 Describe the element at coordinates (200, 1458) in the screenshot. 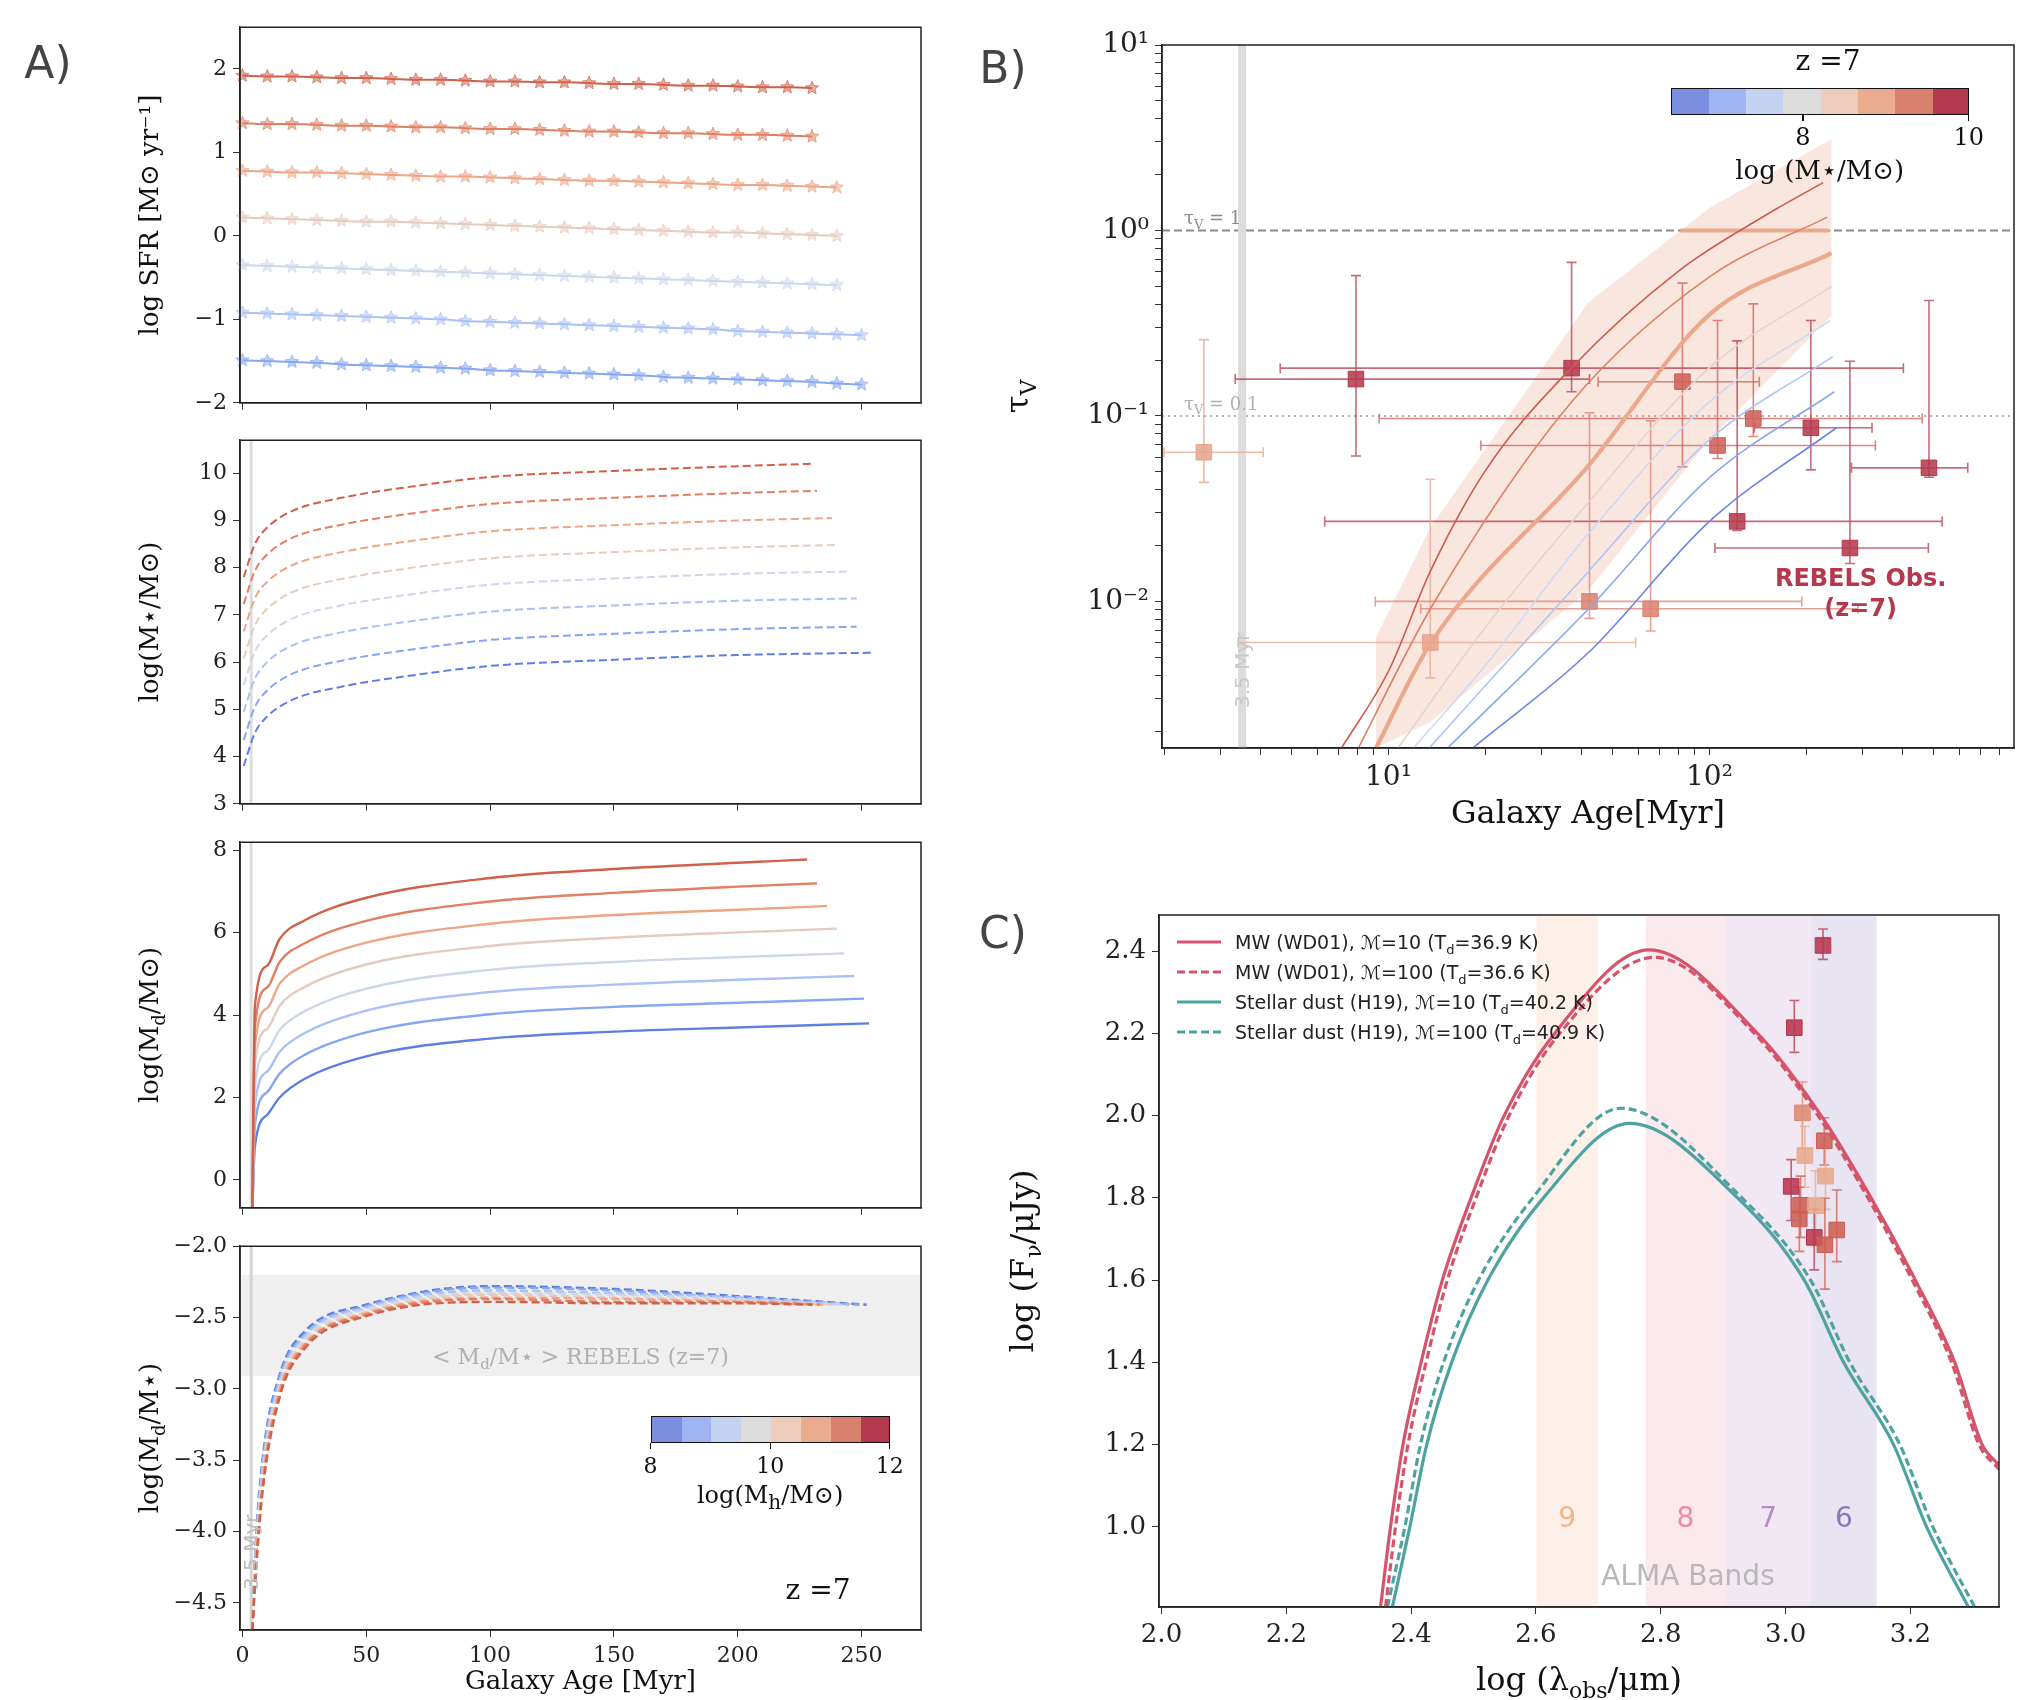

I see `y-tick-label: −3.5` at that location.